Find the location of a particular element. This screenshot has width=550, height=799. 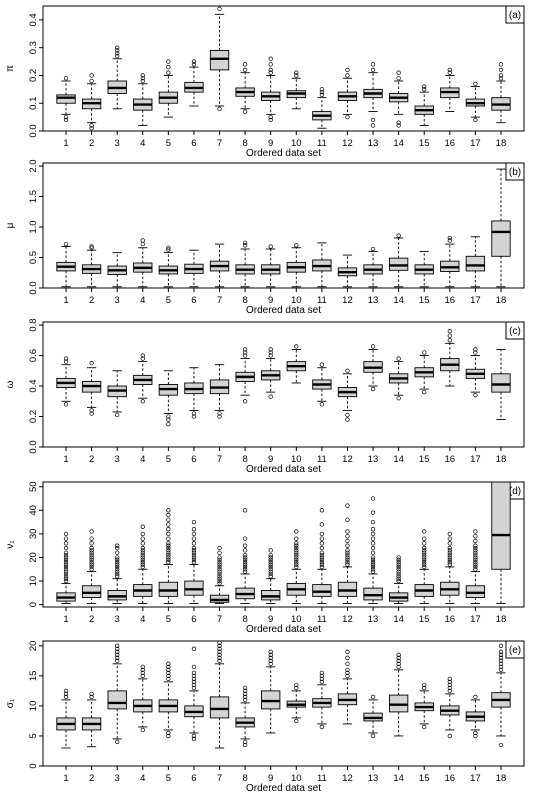

y-axis-label: π is located at coordinates (10, 68).